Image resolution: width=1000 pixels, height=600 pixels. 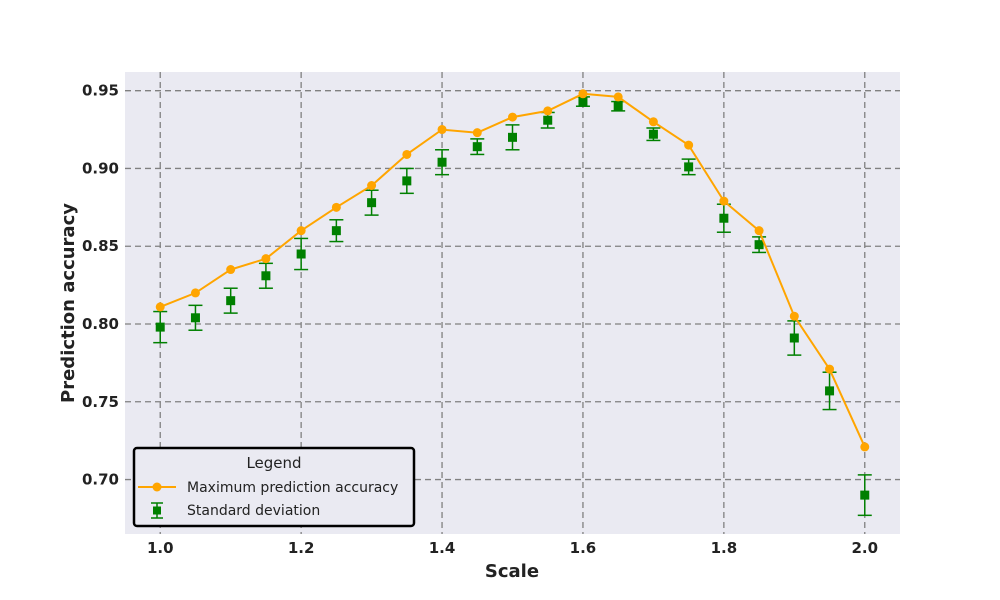 What do you see at coordinates (512, 548) in the screenshot?
I see `x-tick-labels: 1.0 1.2 1.4 1.6 1.8 2.0` at bounding box center [512, 548].